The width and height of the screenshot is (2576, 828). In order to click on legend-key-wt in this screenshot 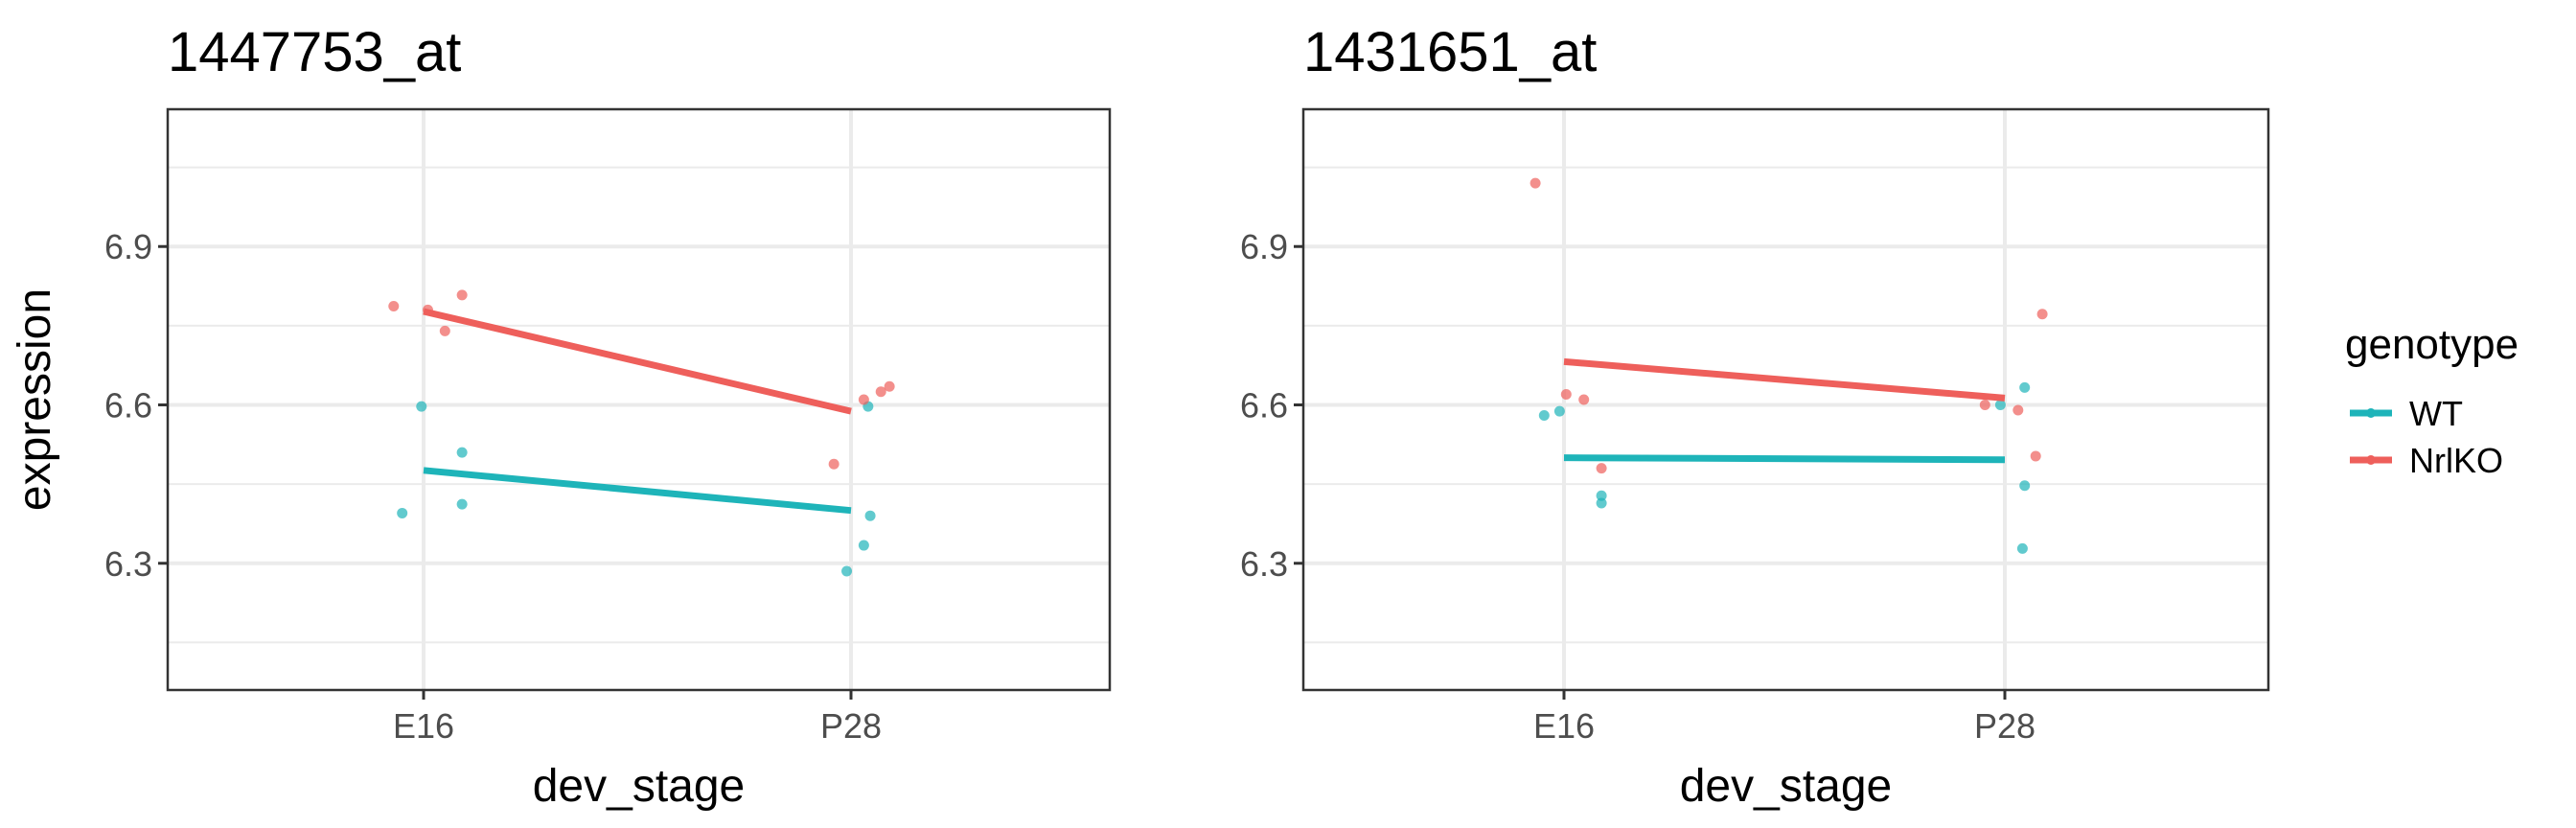, I will do `click(2371, 413)`.